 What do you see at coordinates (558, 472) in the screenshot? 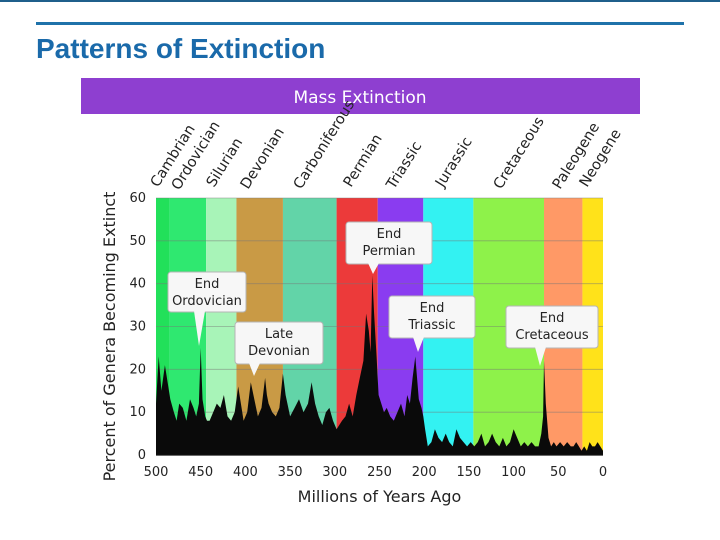
I see `x-tick-50: 50` at bounding box center [558, 472].